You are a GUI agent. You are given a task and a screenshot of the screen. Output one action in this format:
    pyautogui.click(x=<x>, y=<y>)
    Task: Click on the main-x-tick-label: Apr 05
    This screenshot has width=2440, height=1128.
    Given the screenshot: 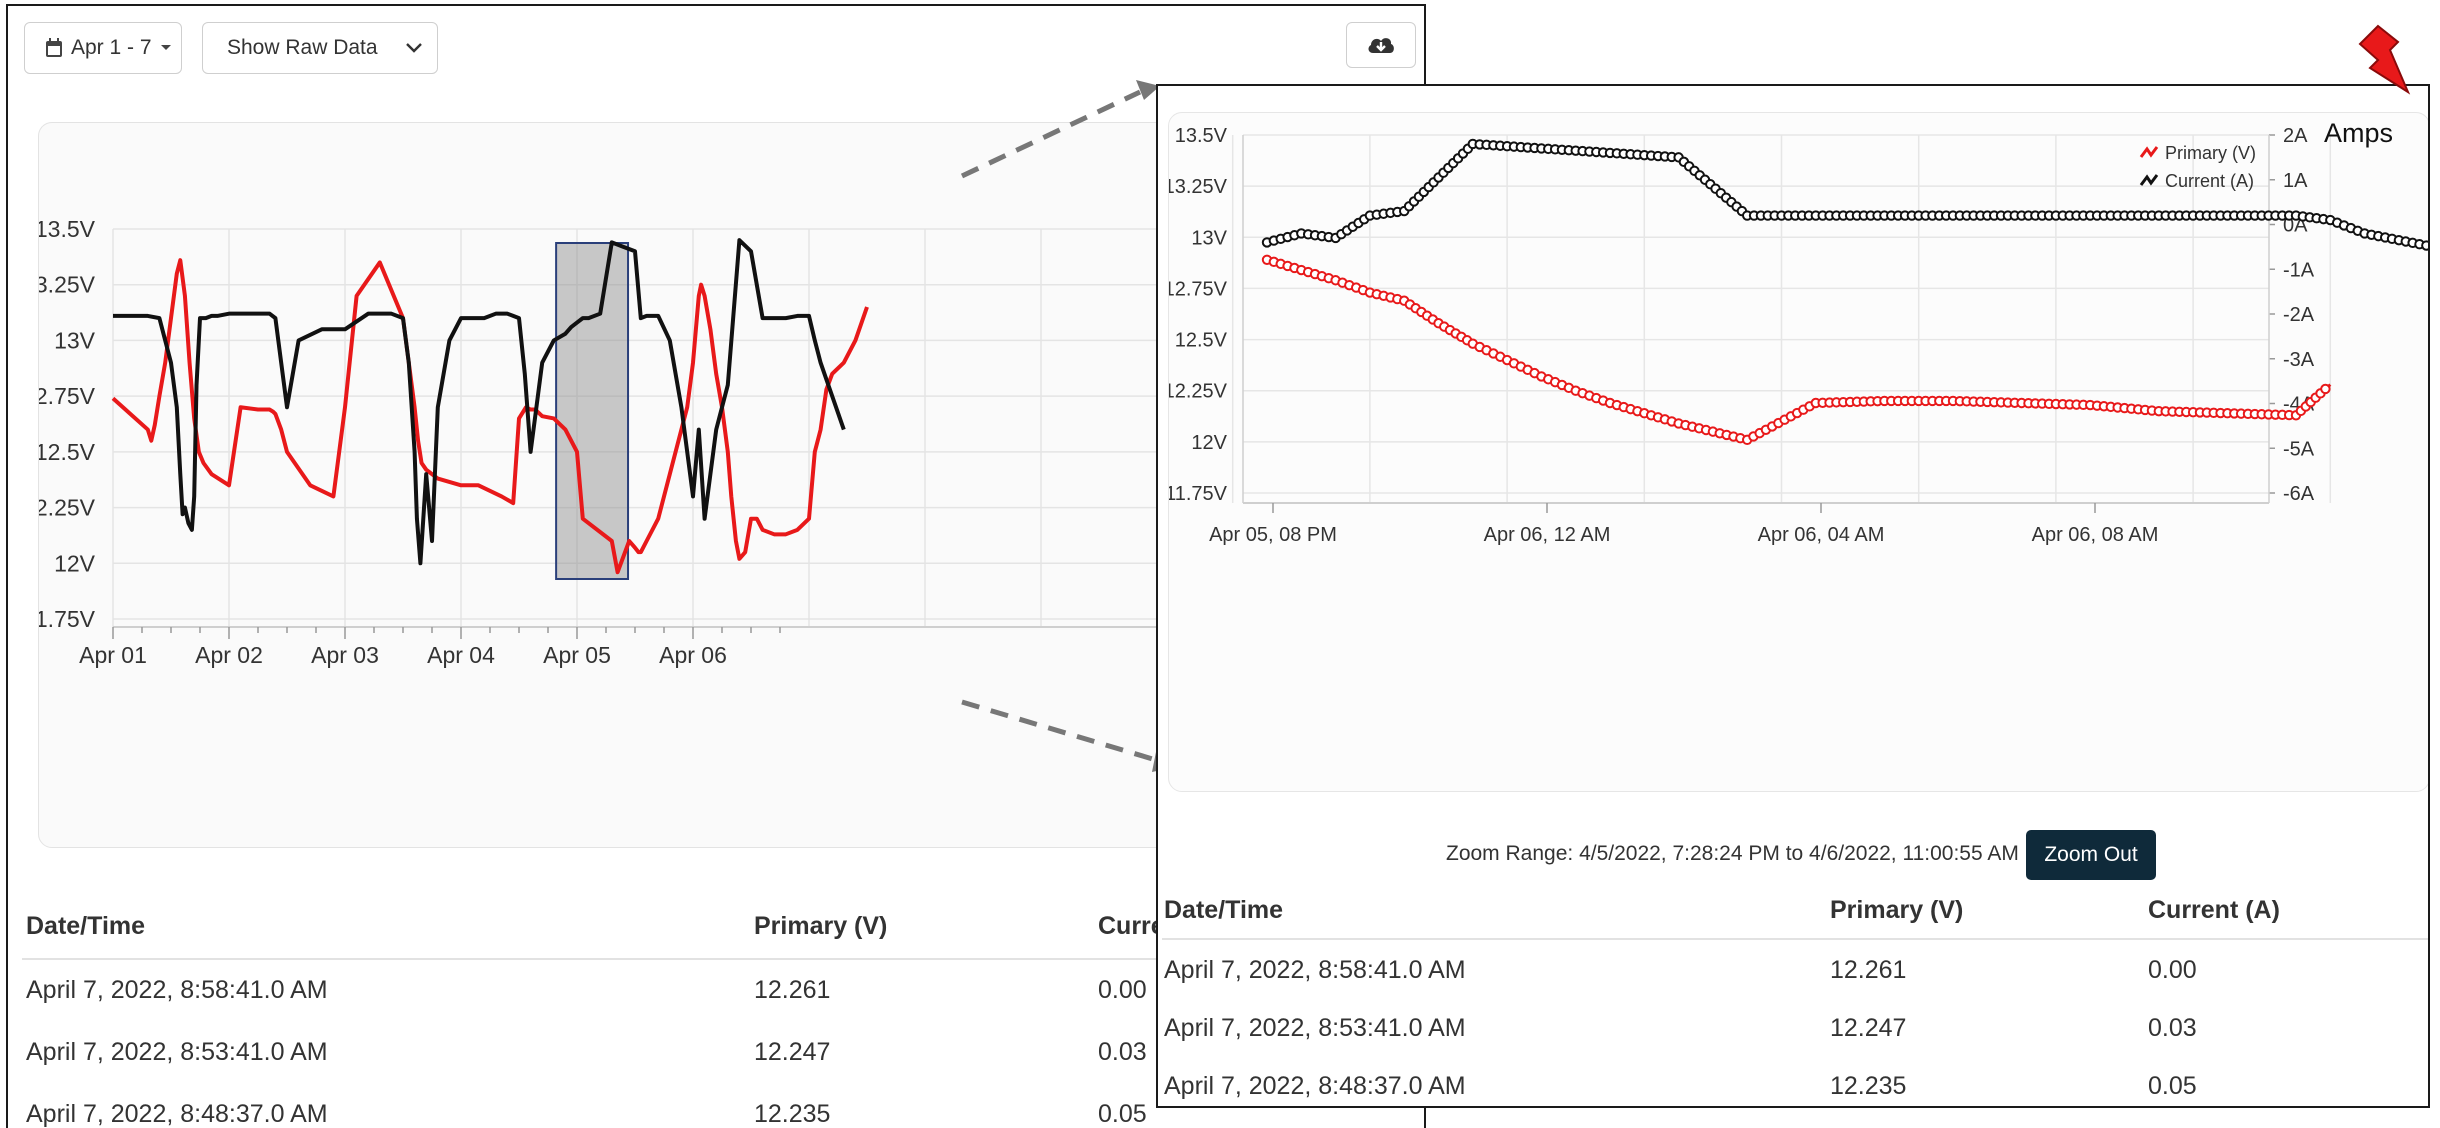 What is the action you would take?
    pyautogui.click(x=577, y=655)
    